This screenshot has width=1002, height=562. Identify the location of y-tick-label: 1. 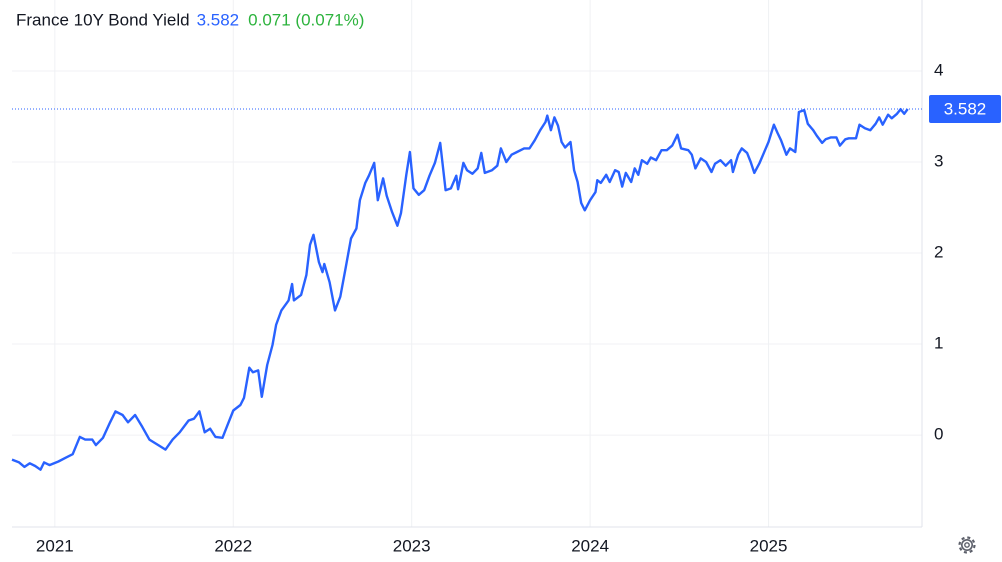
(938, 343).